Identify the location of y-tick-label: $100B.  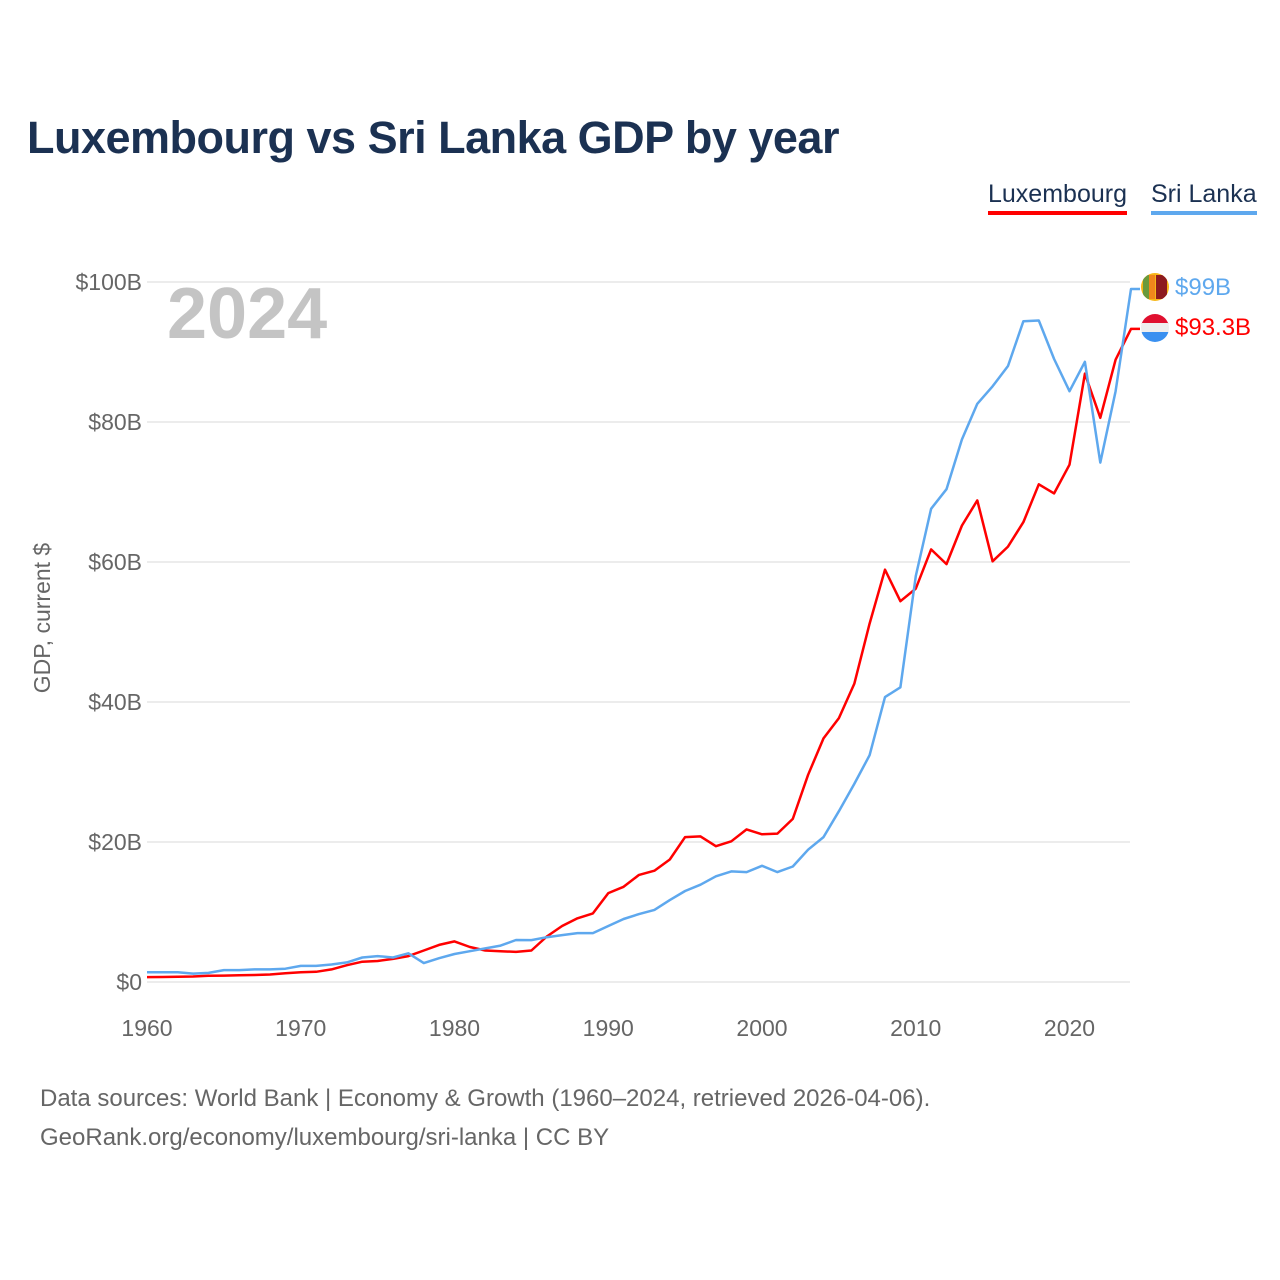
(108, 282).